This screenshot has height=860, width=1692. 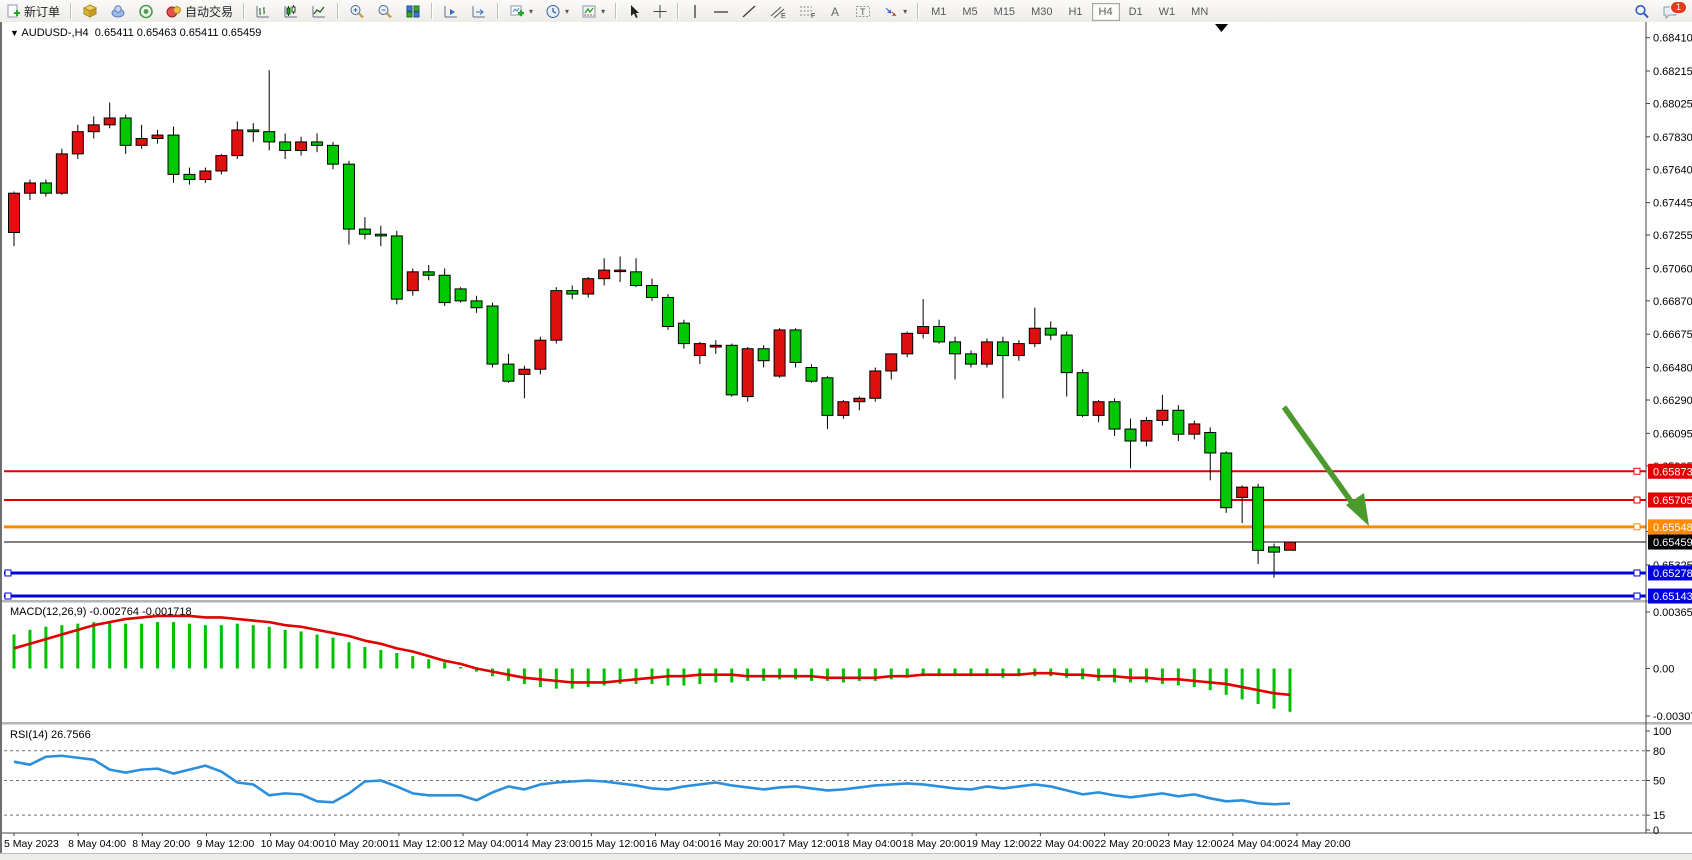 I want to click on label-tool-button: T, so click(x=863, y=11).